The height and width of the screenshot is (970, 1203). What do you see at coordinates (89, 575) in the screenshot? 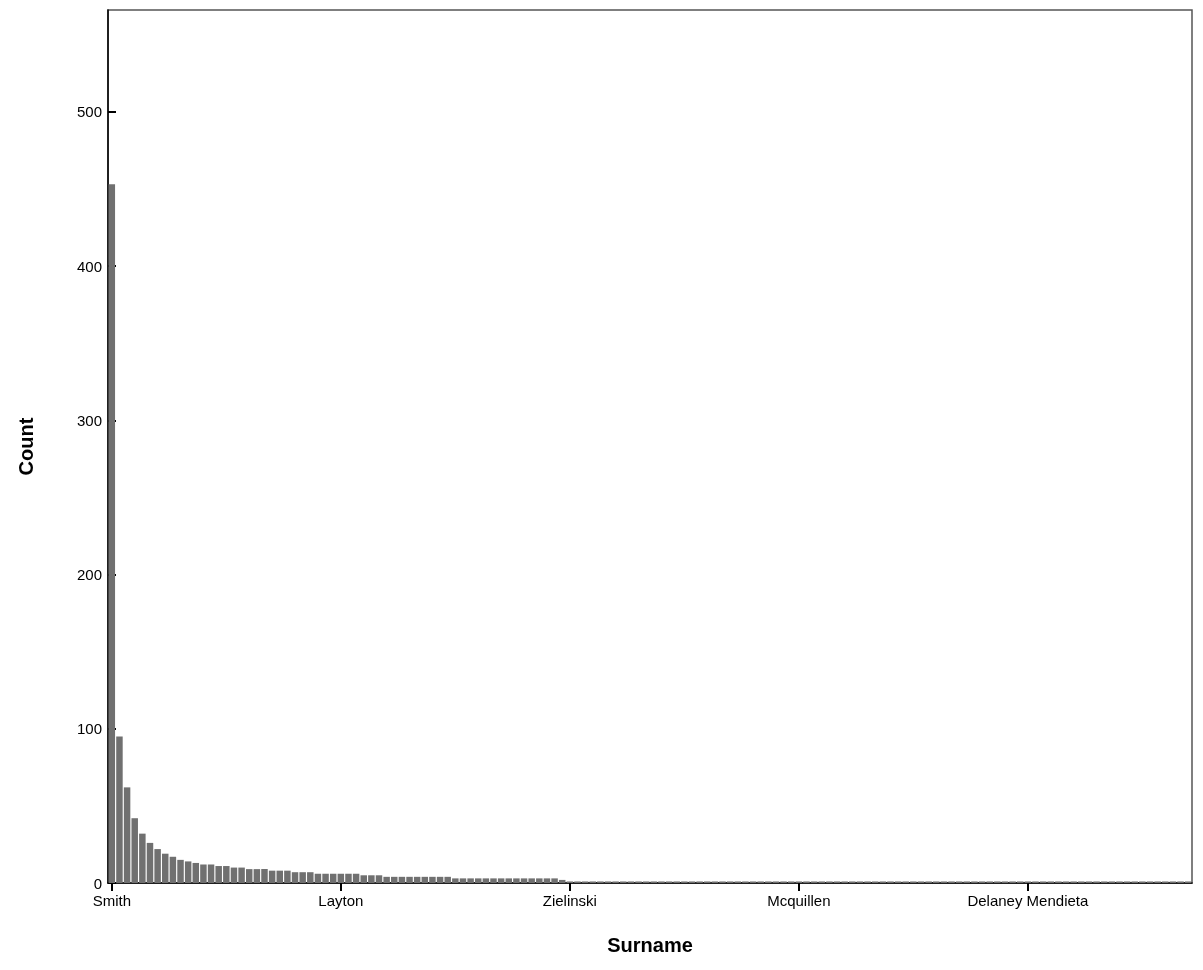
I see `y-tick-label: 200` at bounding box center [89, 575].